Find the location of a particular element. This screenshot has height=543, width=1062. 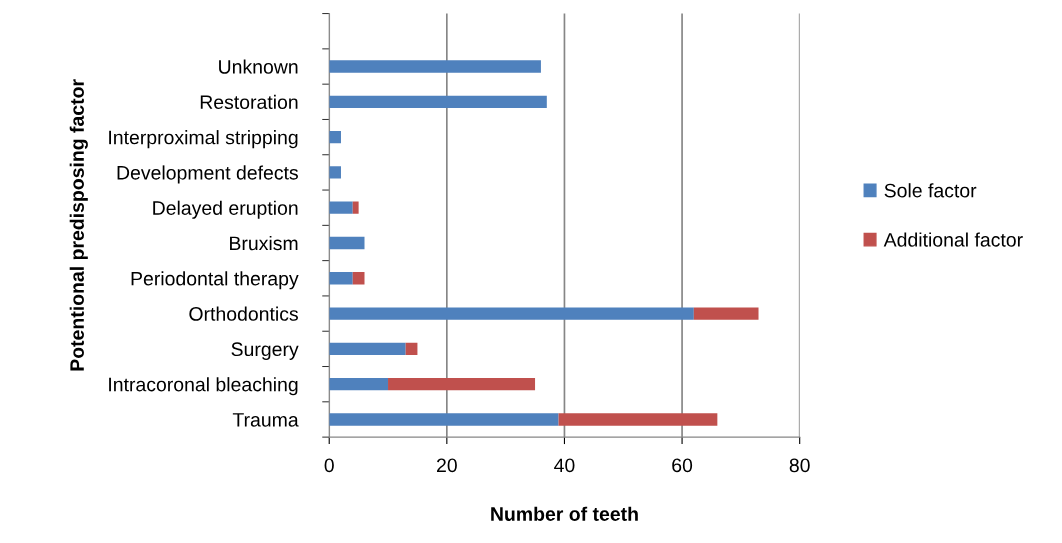

y-tick-label: Restoration is located at coordinates (249, 102).